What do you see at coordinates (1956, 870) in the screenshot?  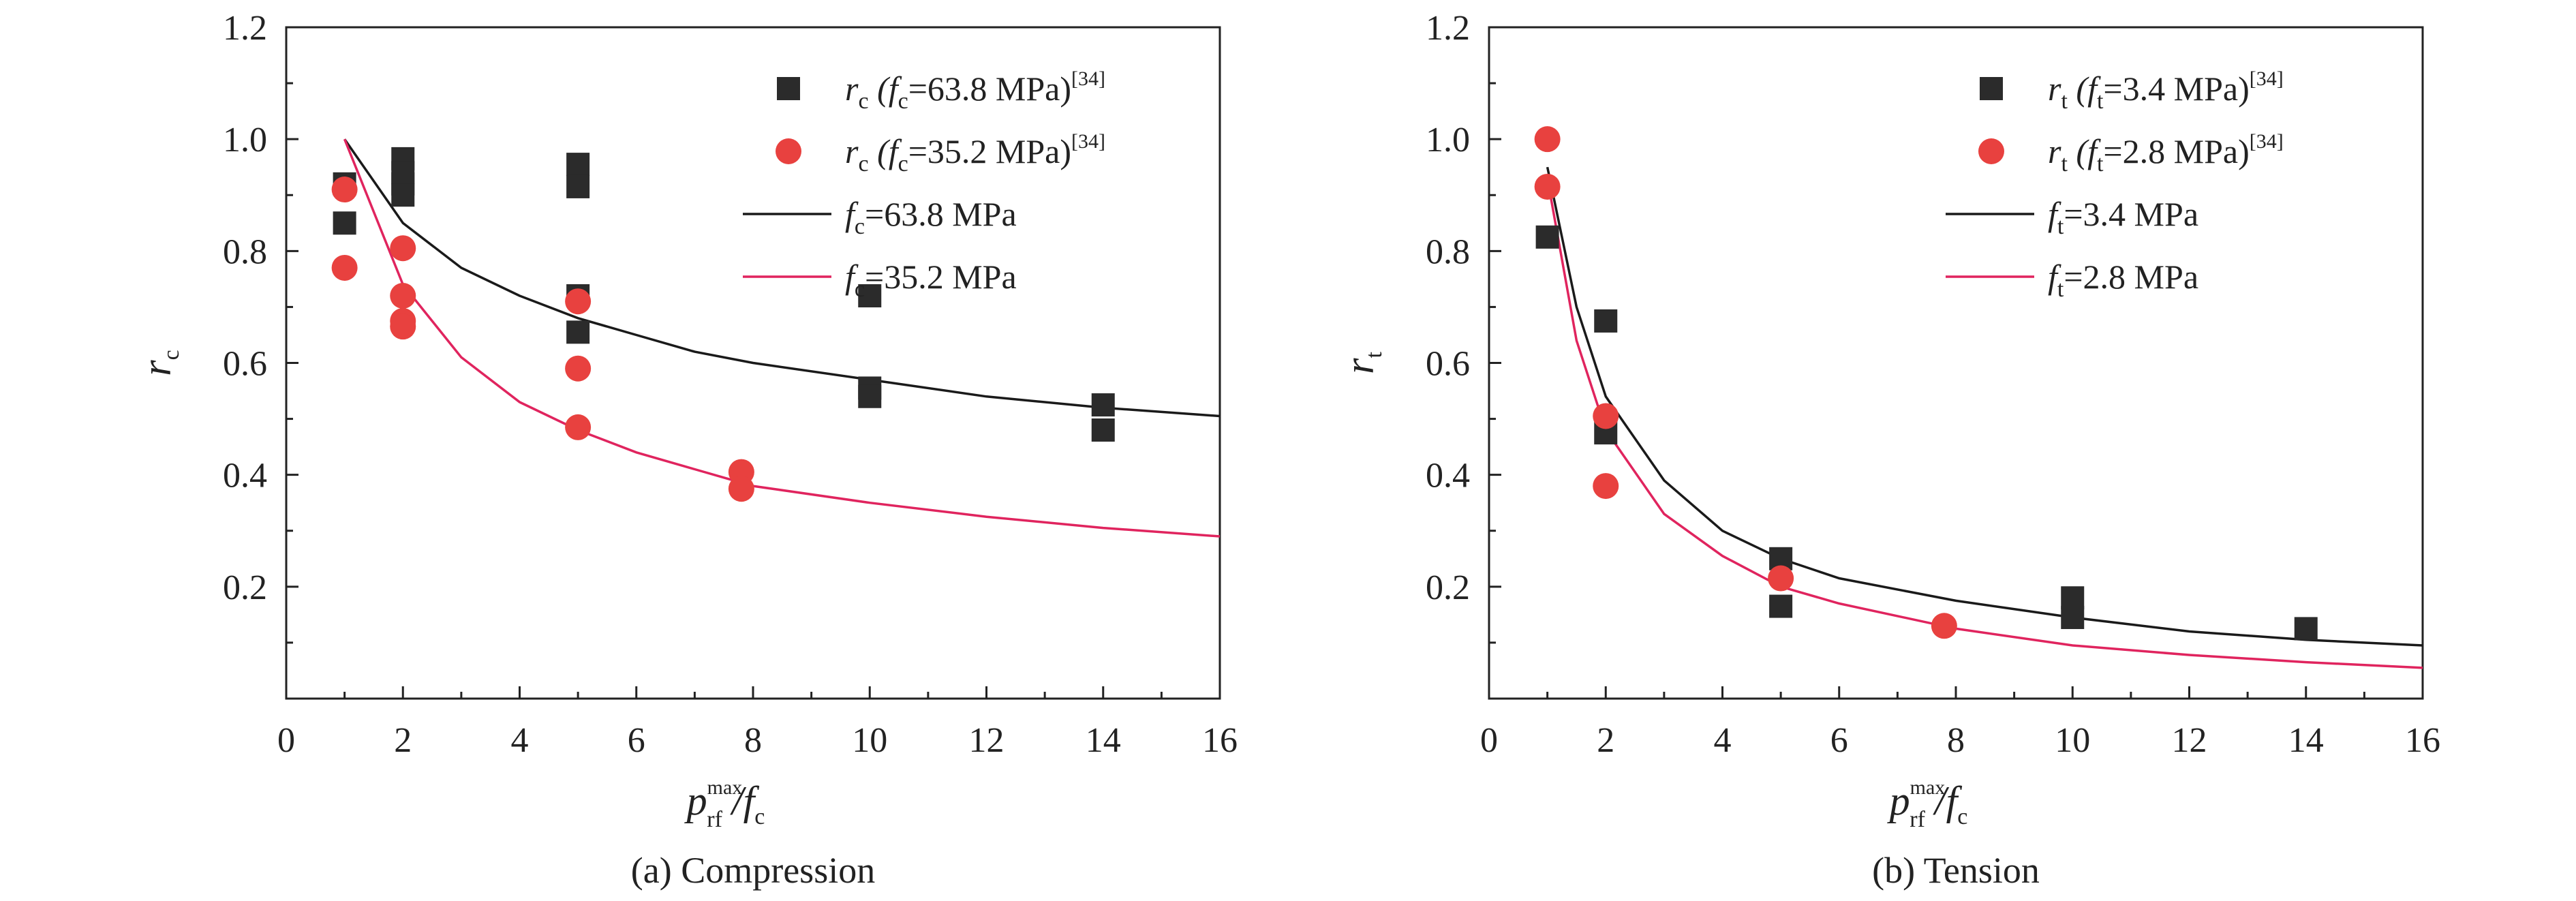 I see `panel-caption: (b) Tension` at bounding box center [1956, 870].